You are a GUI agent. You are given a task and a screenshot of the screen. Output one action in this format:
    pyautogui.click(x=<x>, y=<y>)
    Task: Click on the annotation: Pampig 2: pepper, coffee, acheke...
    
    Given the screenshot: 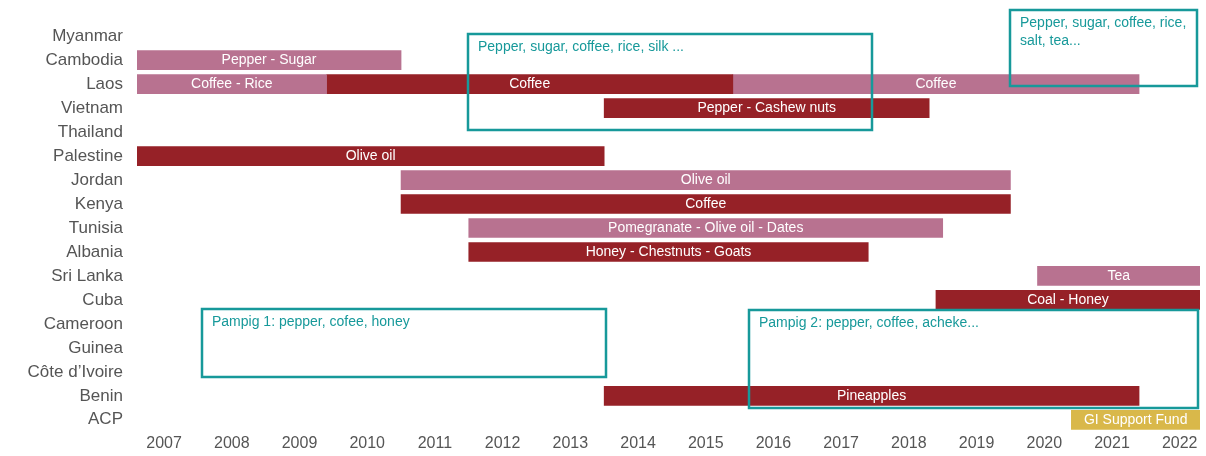 What is the action you would take?
    pyautogui.click(x=869, y=321)
    